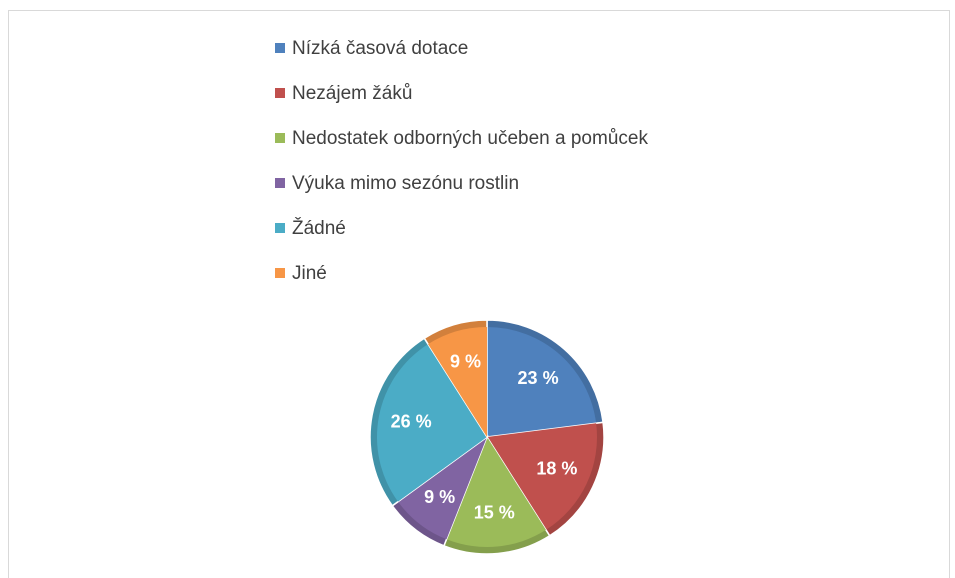 This screenshot has height=578, width=955. Describe the element at coordinates (411, 421) in the screenshot. I see `data-label: 26 %` at that location.